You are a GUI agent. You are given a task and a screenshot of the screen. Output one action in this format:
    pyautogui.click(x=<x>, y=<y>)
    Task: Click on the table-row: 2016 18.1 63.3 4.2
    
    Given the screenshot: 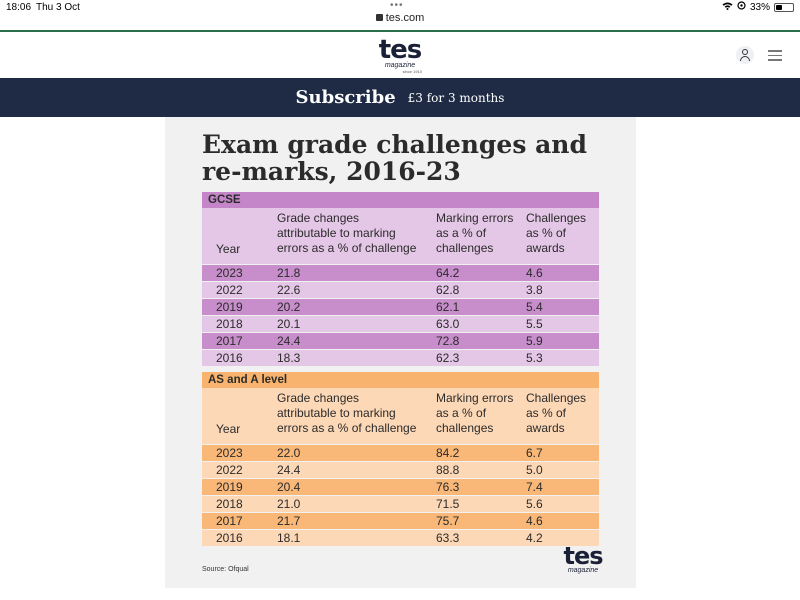 What is the action you would take?
    pyautogui.click(x=400, y=537)
    